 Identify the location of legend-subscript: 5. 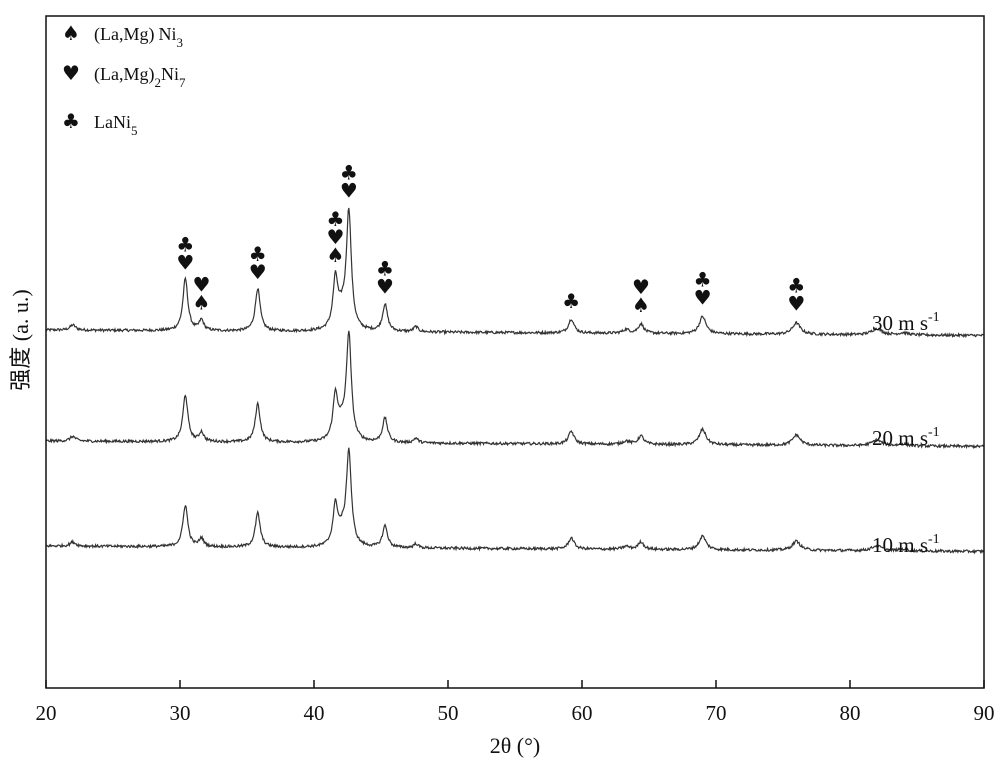
(134, 130).